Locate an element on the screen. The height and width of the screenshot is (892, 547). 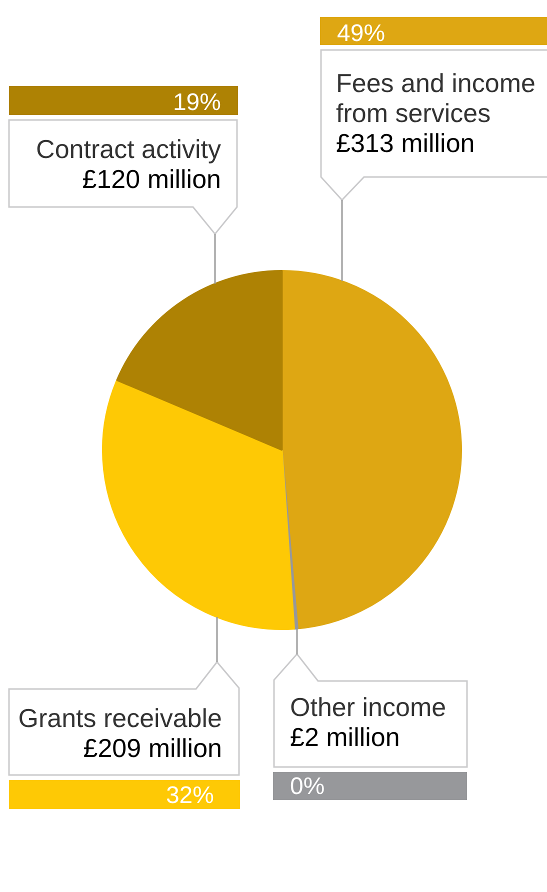
text: 32% is located at coordinates (190, 796).